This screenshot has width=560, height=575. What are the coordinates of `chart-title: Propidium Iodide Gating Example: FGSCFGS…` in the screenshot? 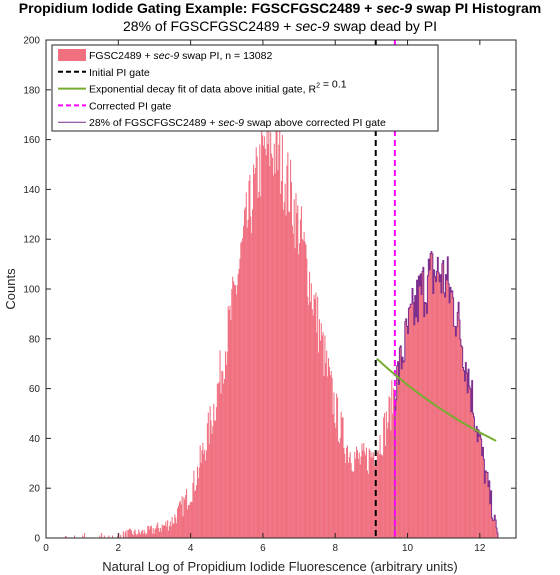 It's located at (280, 8).